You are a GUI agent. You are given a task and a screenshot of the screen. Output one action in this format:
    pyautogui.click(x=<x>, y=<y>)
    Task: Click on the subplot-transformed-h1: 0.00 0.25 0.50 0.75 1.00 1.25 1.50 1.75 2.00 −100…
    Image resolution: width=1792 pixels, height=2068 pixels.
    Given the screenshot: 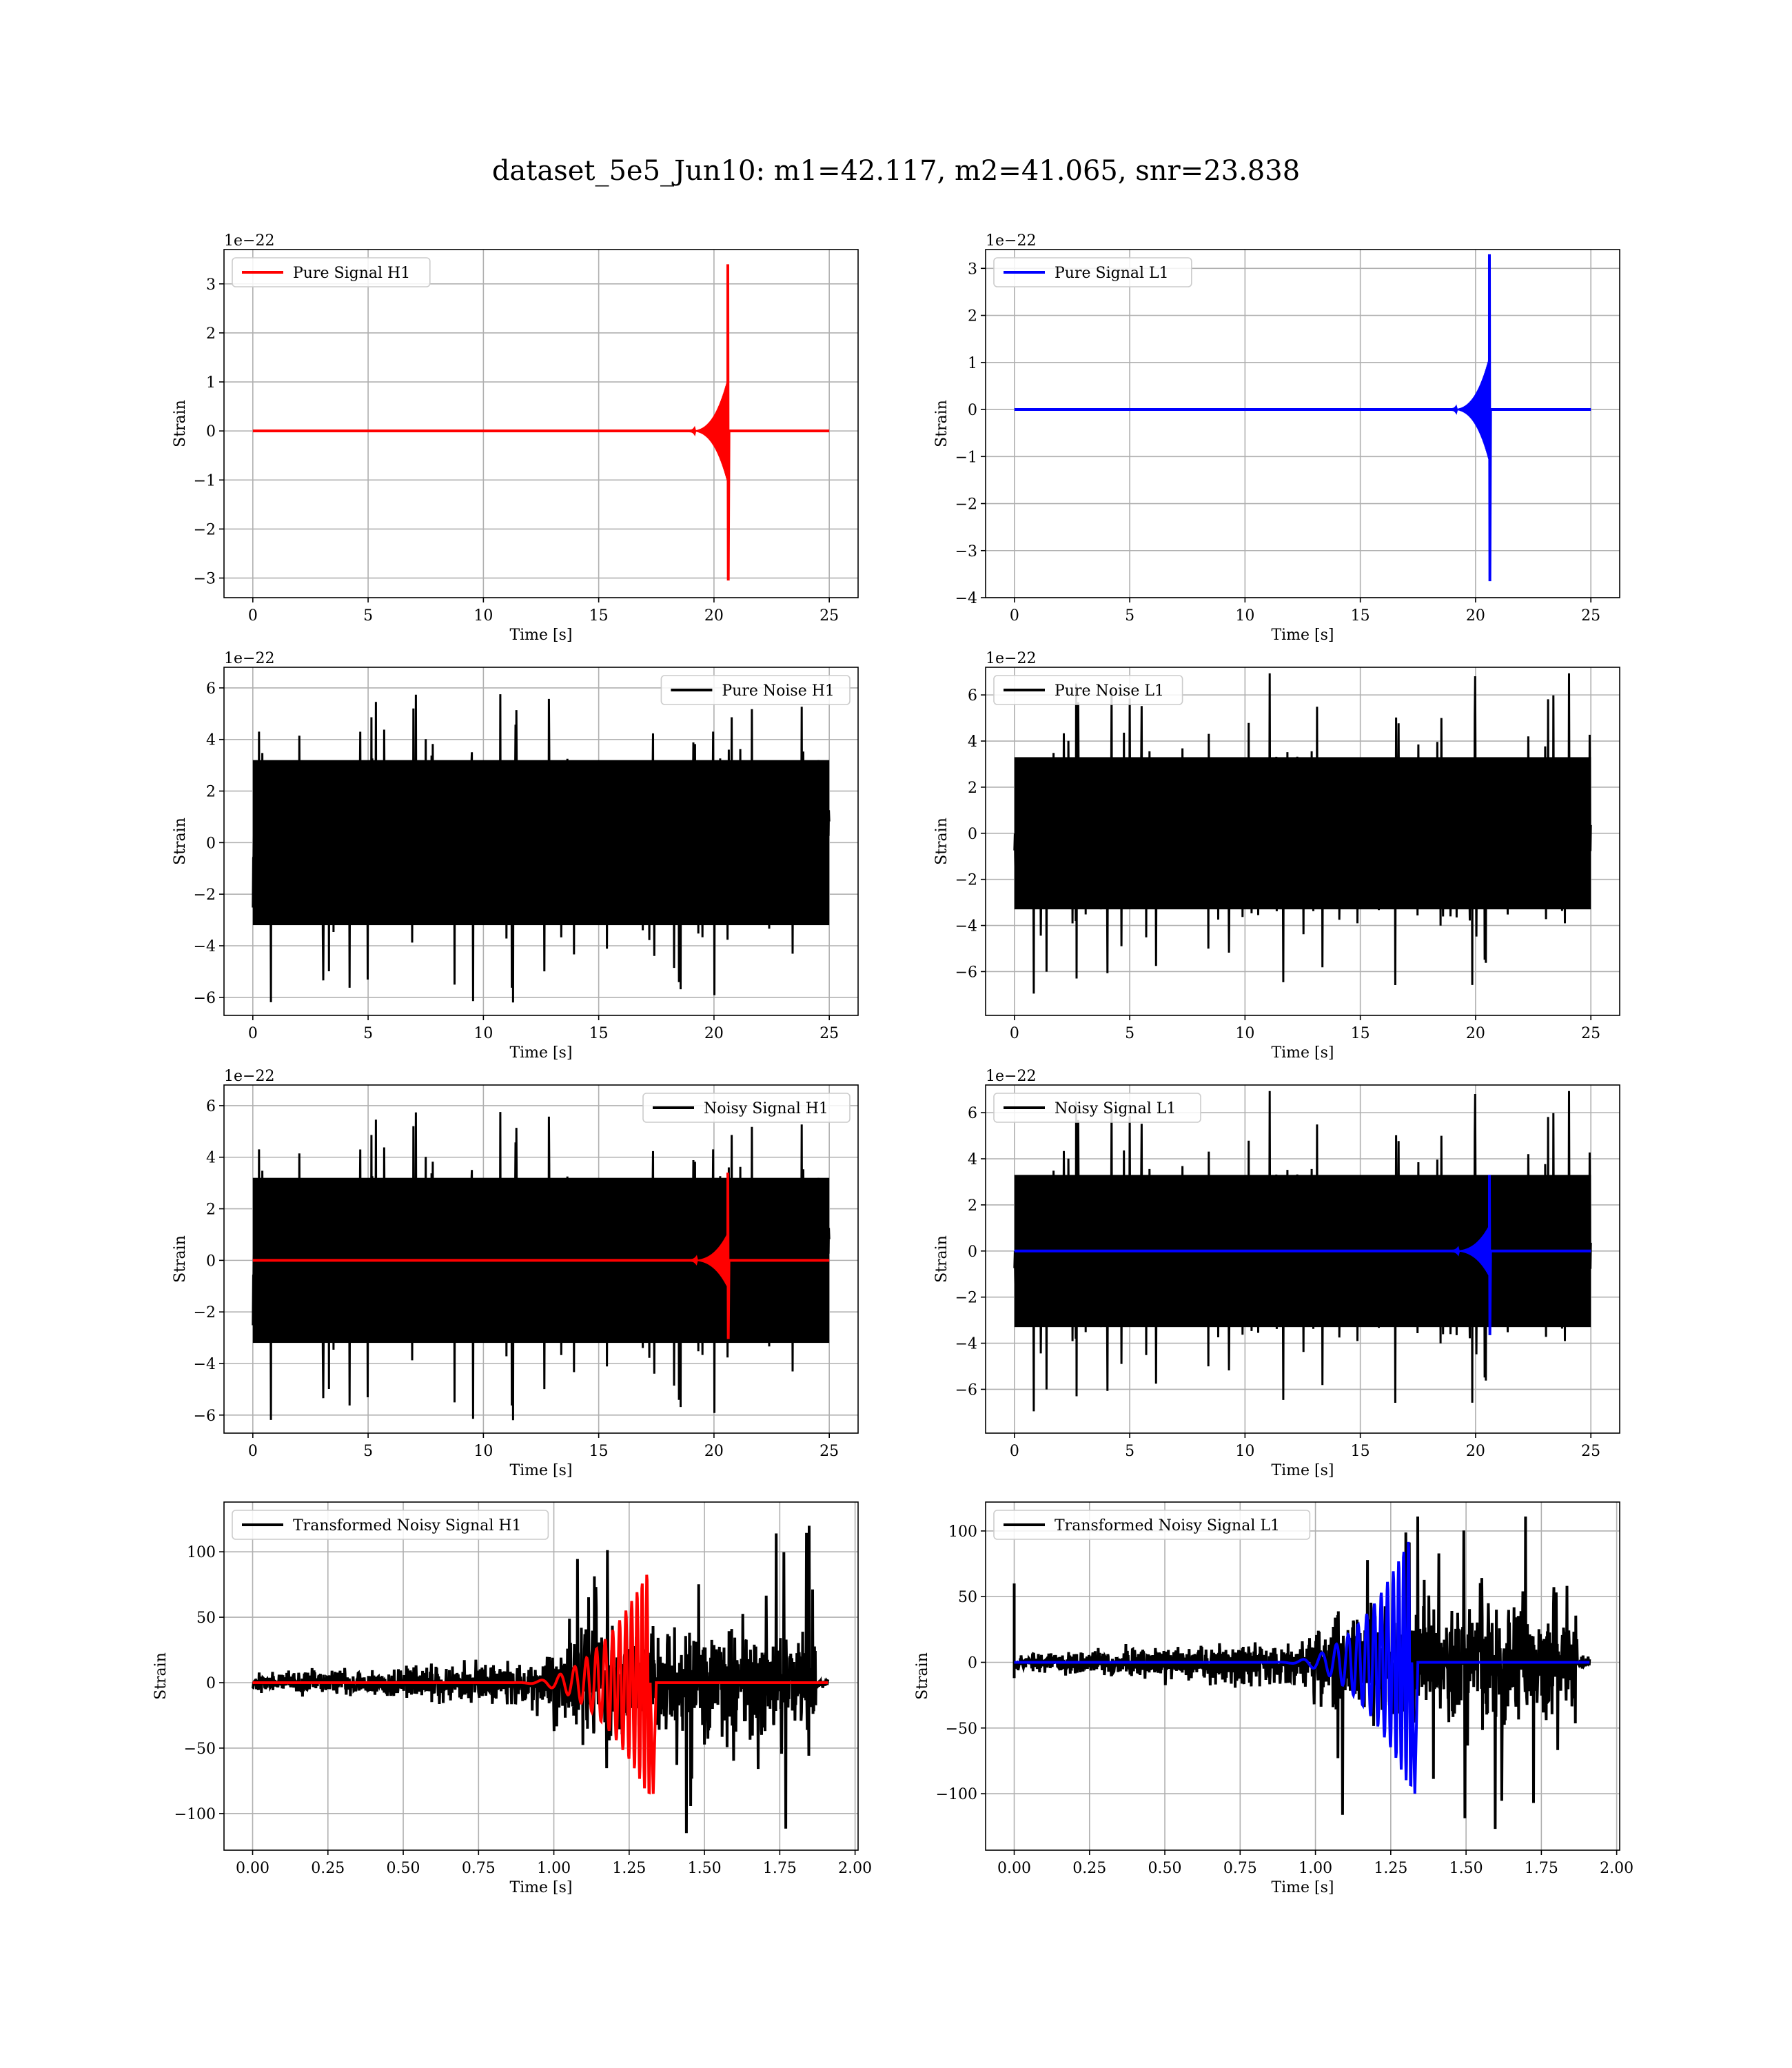 What is the action you would take?
    pyautogui.click(x=512, y=1698)
    